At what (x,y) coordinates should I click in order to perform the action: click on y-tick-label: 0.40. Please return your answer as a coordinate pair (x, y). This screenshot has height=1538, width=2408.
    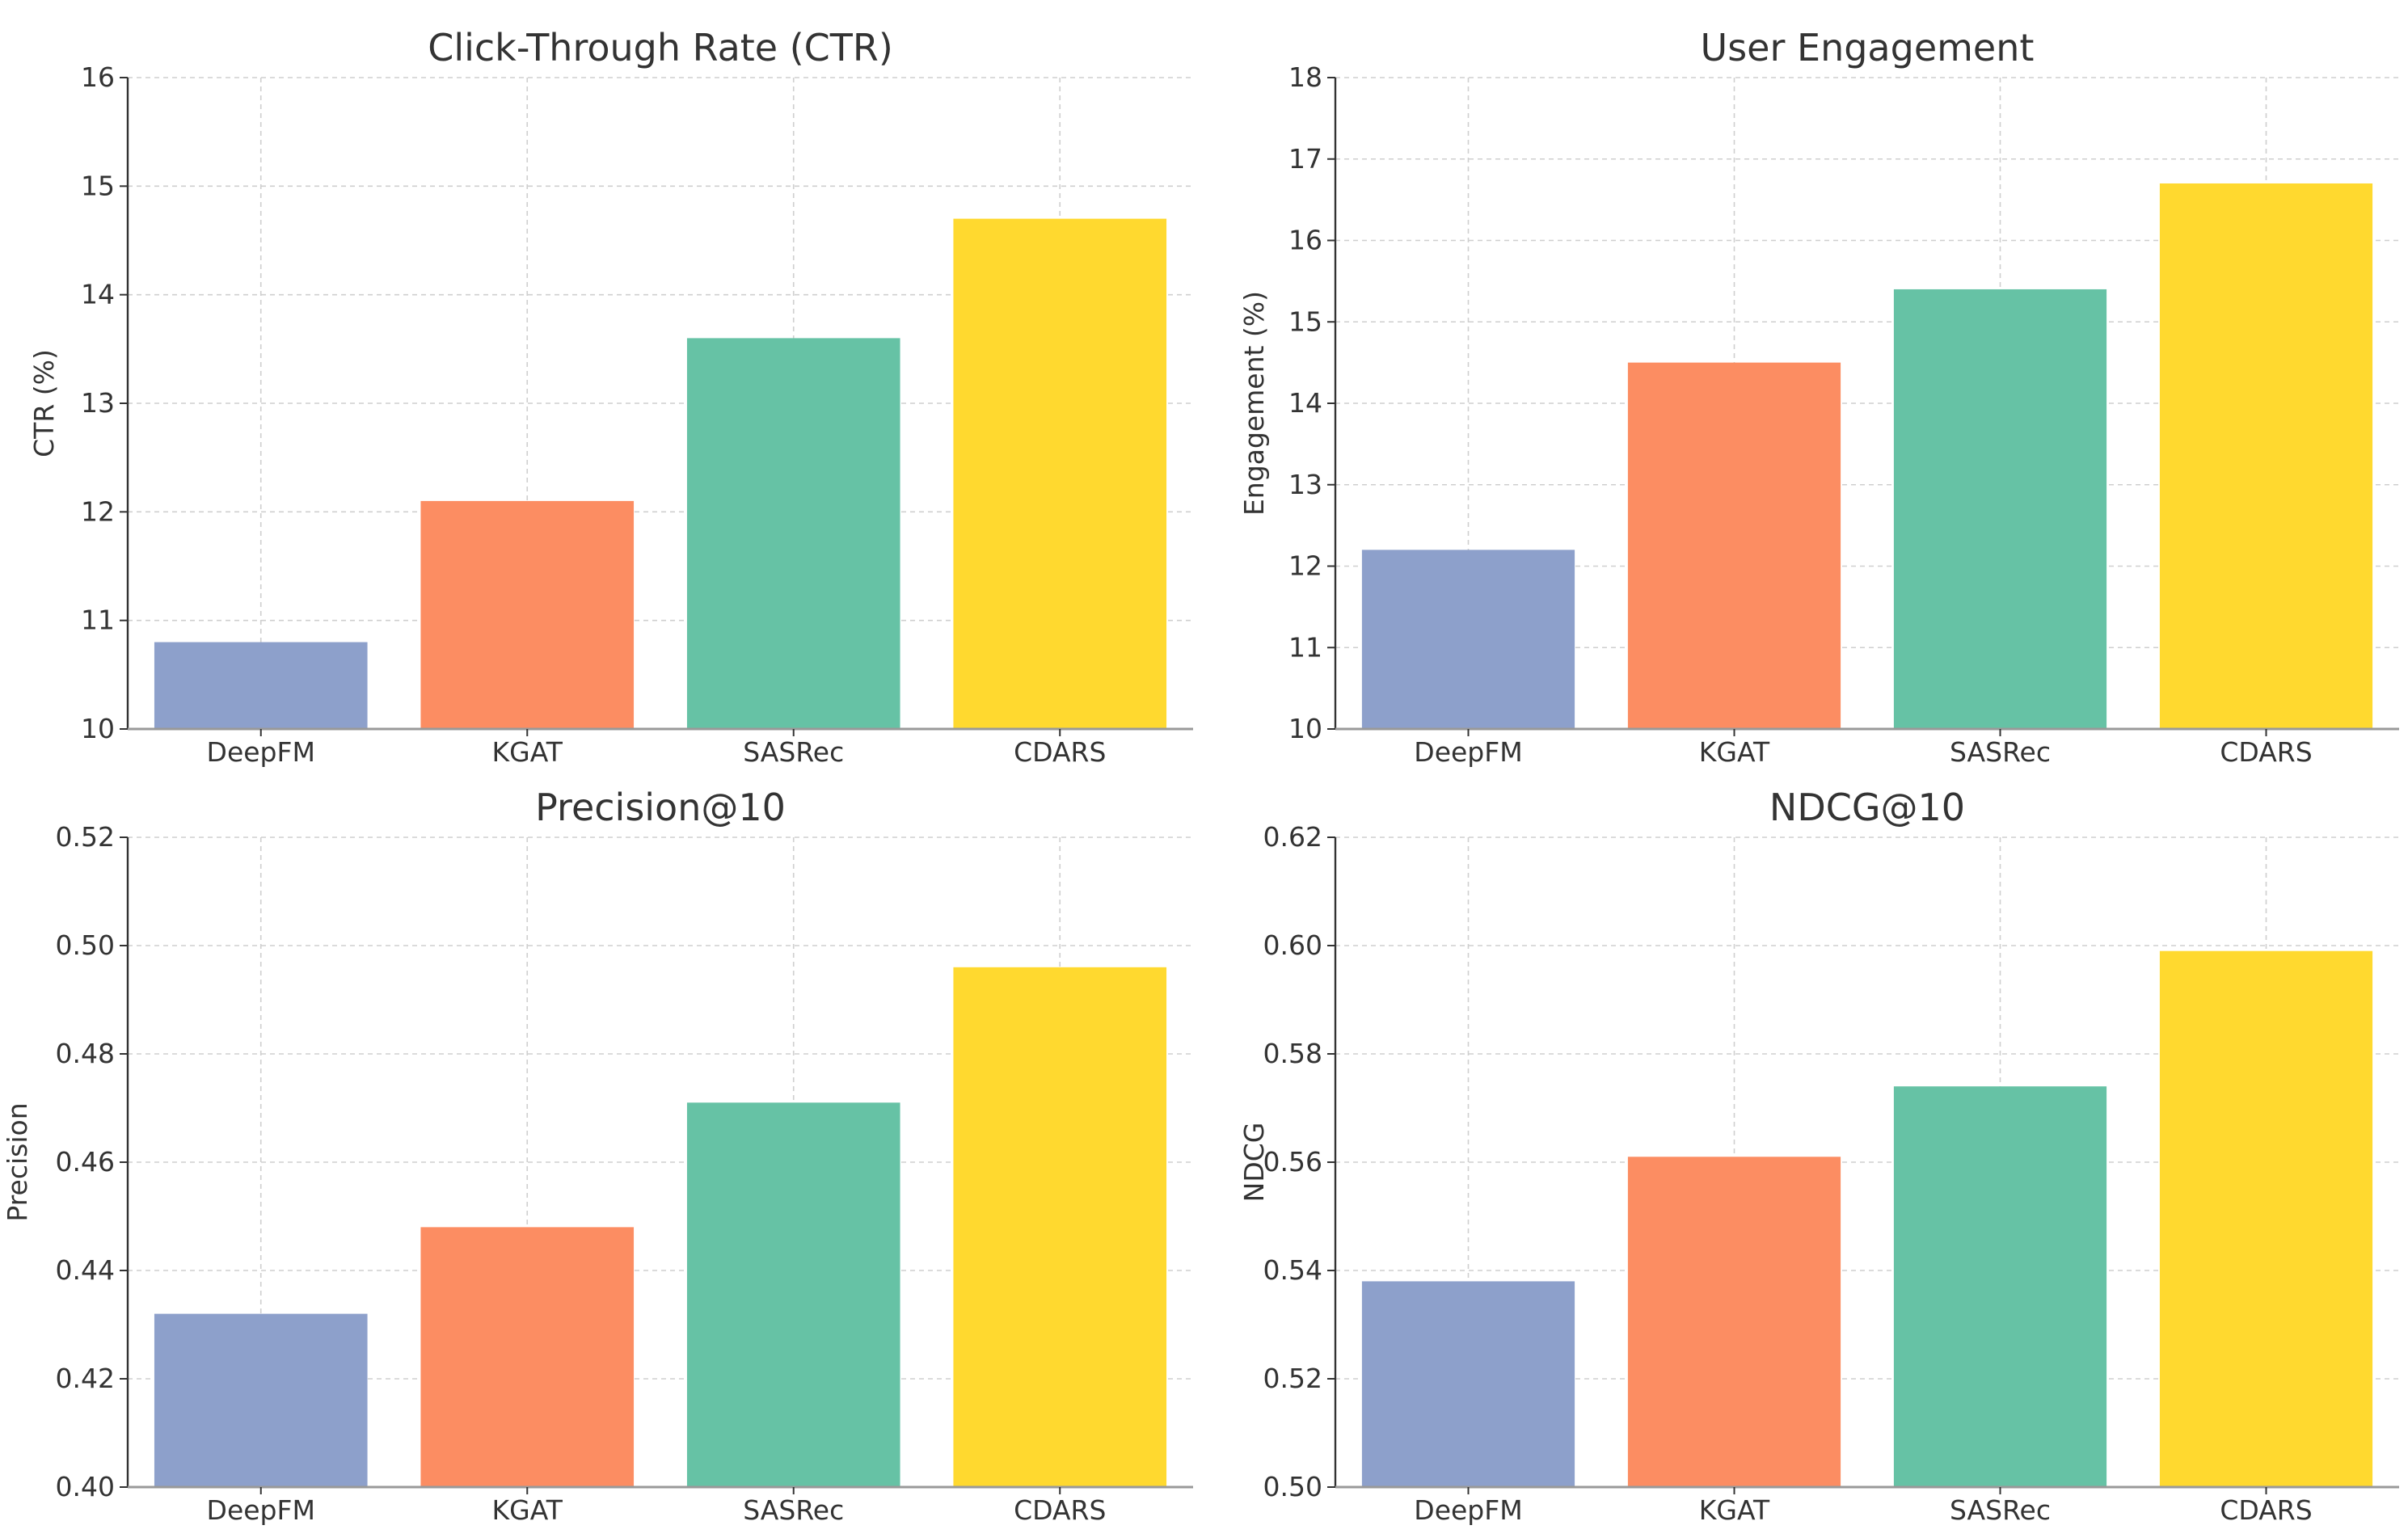
    Looking at the image, I should click on (85, 1486).